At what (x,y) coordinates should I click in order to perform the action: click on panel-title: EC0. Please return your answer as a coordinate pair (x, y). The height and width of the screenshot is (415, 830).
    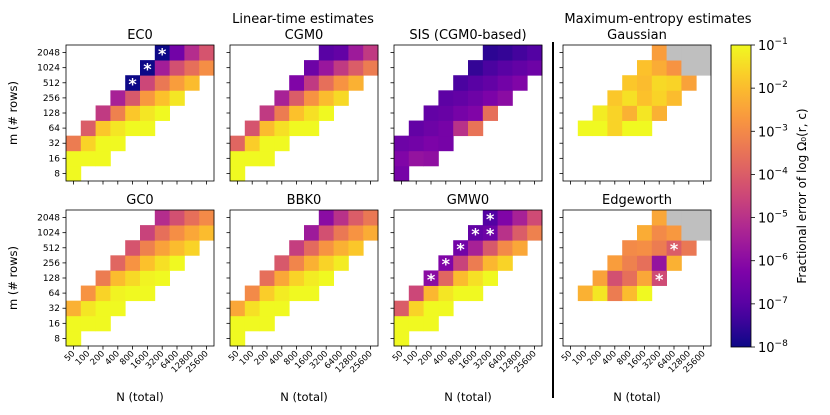
    Looking at the image, I should click on (140, 35).